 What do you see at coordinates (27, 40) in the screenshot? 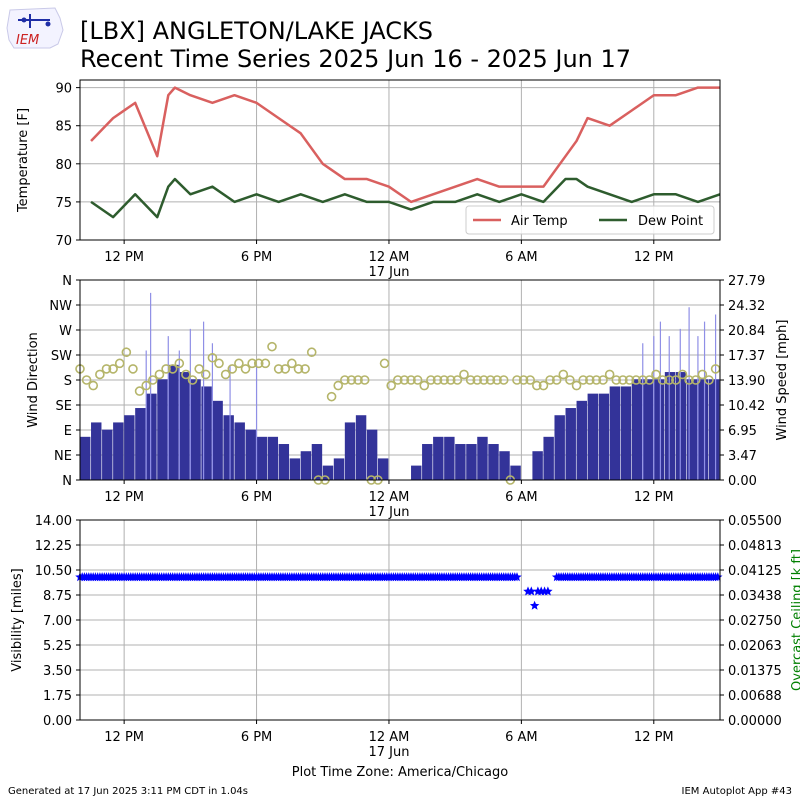
I see `logo-text: IEM` at bounding box center [27, 40].